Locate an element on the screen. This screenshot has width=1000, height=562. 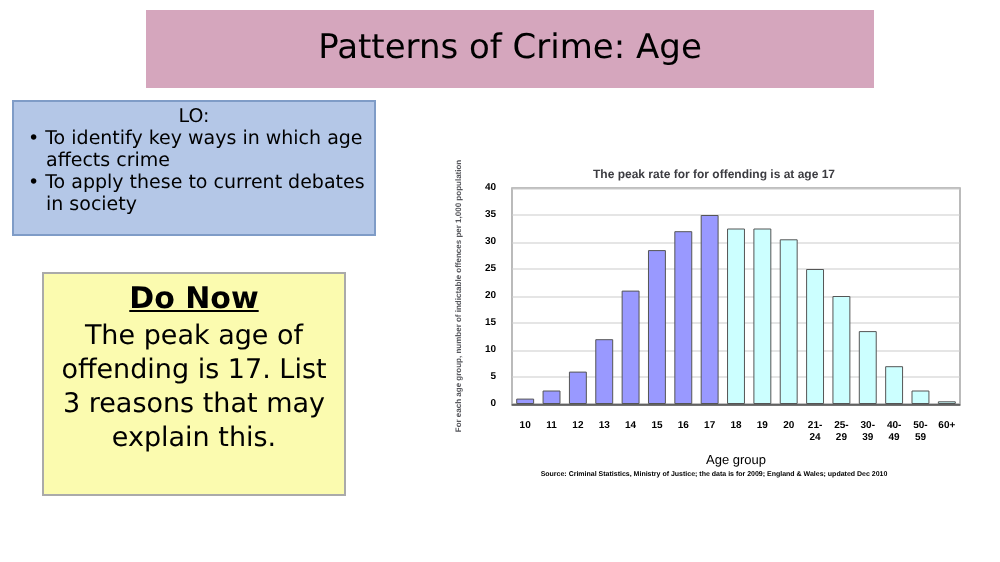
text: The peak age of offending is 17. List 3 reasons that may explain this. is located at coordinates (194, 388).